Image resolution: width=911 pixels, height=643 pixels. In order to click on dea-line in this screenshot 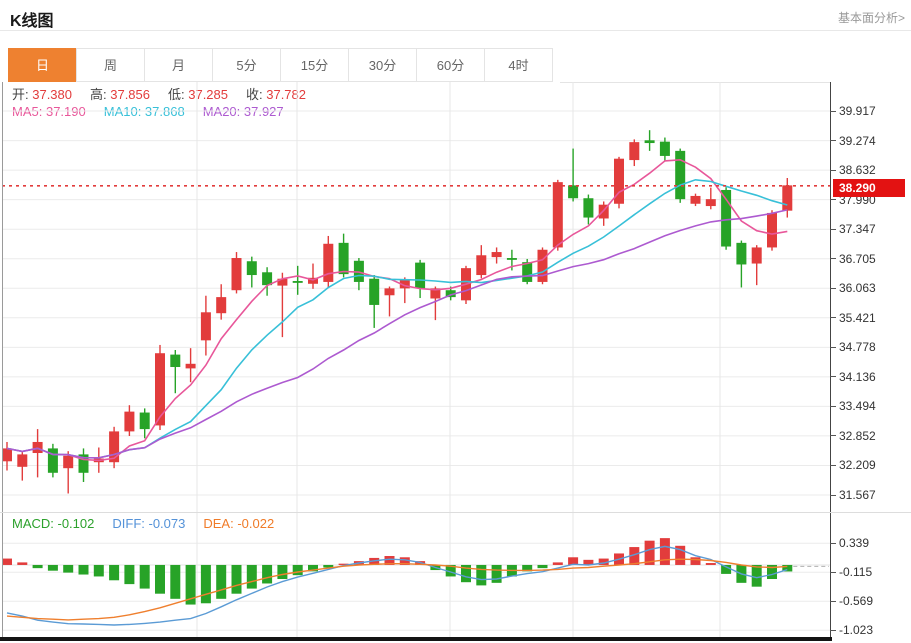, I will do `click(397, 589)`.